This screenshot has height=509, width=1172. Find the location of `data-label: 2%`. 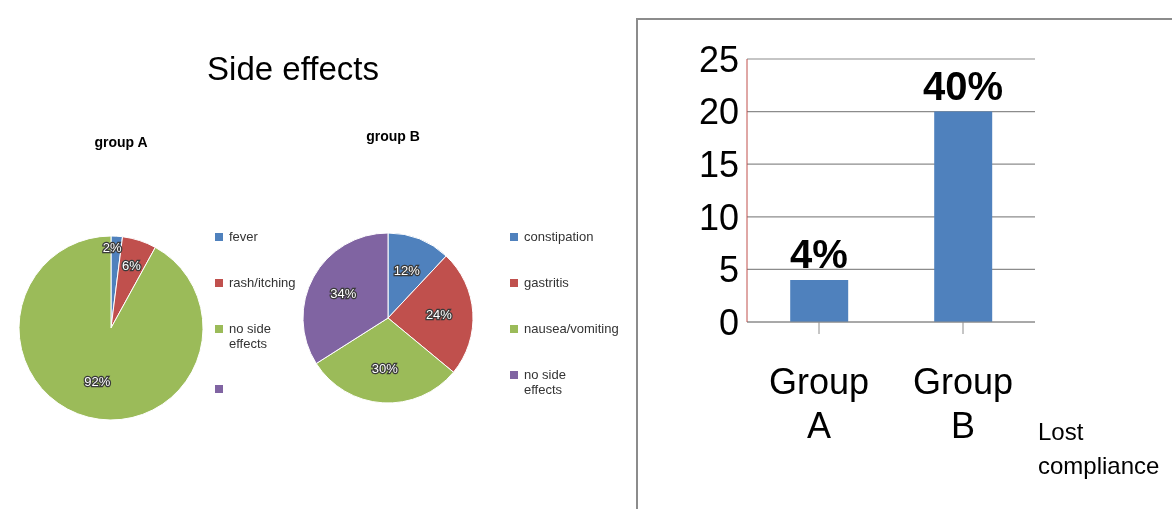

data-label: 2% is located at coordinates (112, 247).